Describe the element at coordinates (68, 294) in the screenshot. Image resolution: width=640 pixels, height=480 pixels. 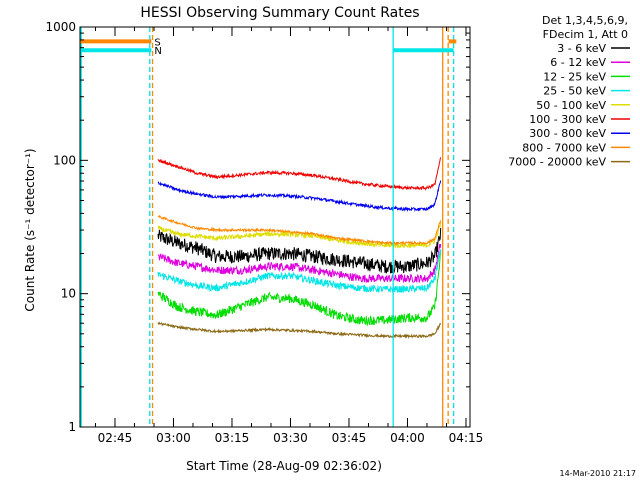
I see `y-tick-label-1: 10` at that location.